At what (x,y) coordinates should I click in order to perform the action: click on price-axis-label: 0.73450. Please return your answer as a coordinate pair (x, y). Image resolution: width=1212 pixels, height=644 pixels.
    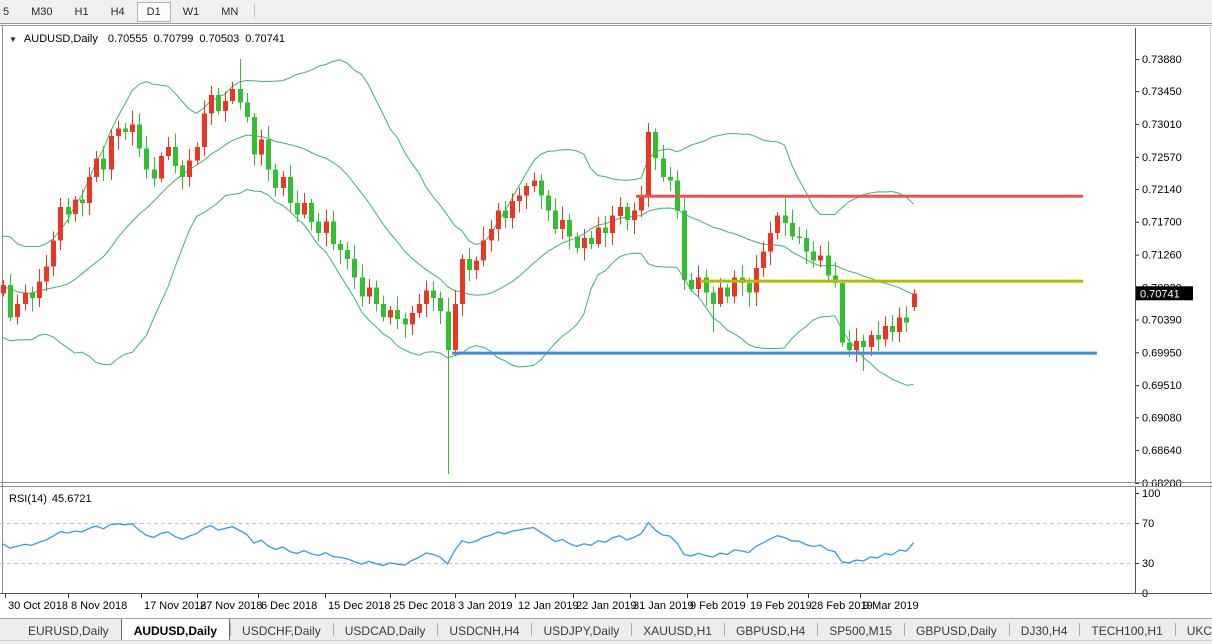
    Looking at the image, I should click on (1162, 92).